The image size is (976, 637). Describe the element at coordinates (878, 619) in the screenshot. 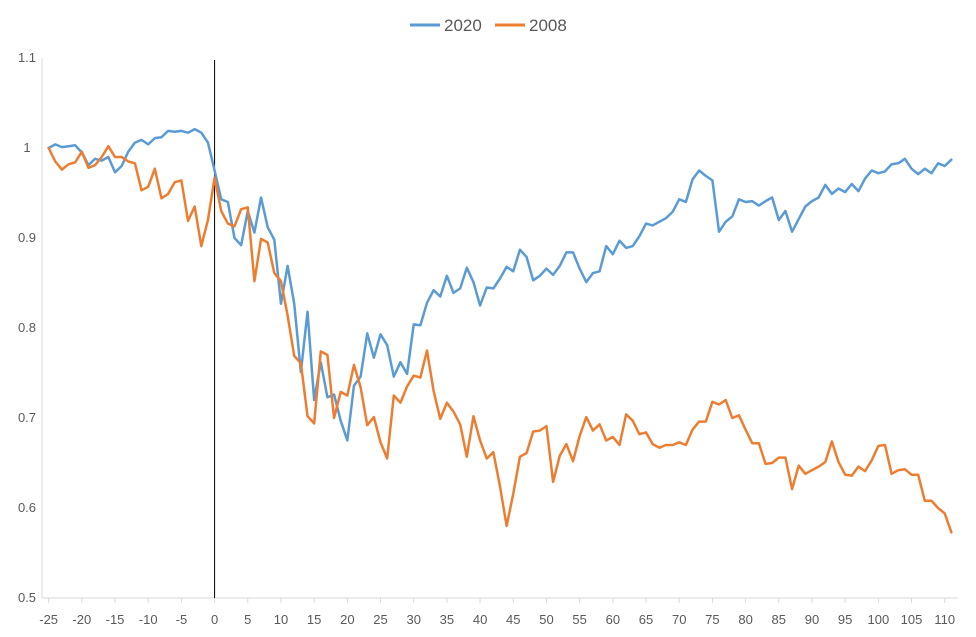

I see `x-tick-label: 100` at that location.